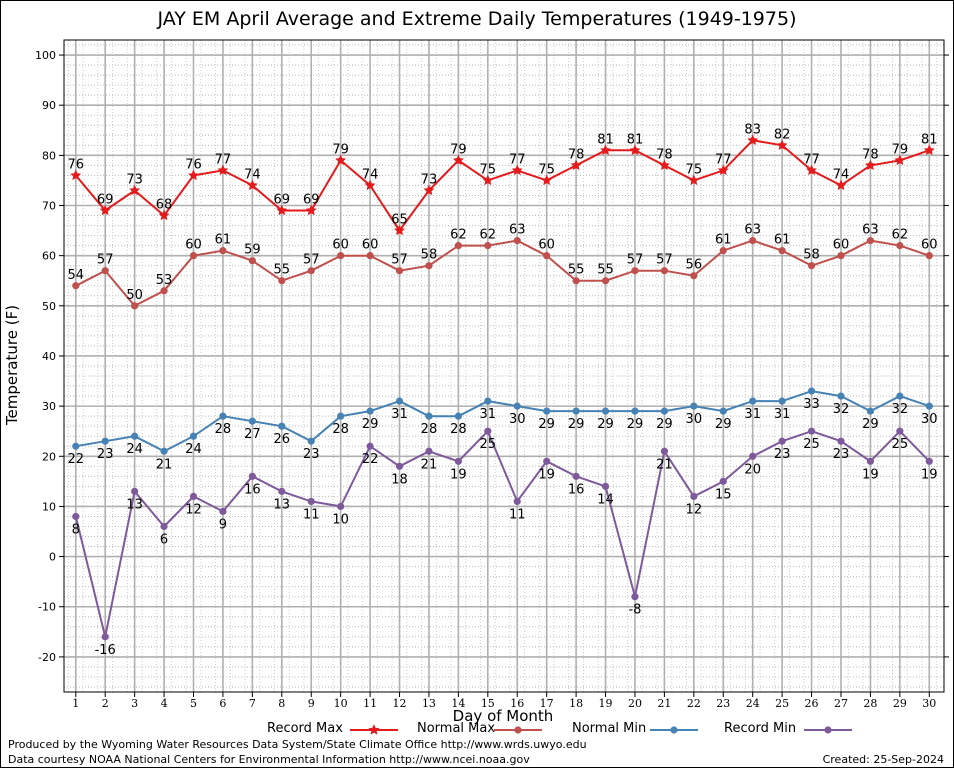 This screenshot has height=768, width=954. I want to click on data-label-record-min: -8, so click(634, 610).